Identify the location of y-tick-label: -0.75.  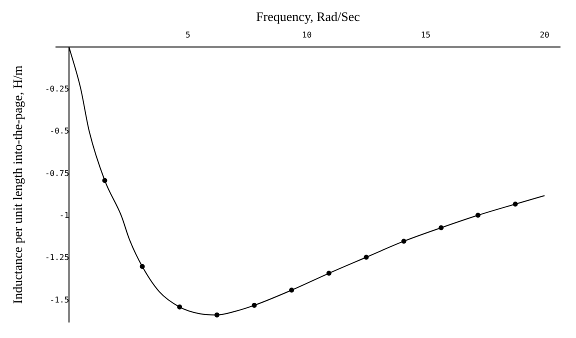
(57, 173).